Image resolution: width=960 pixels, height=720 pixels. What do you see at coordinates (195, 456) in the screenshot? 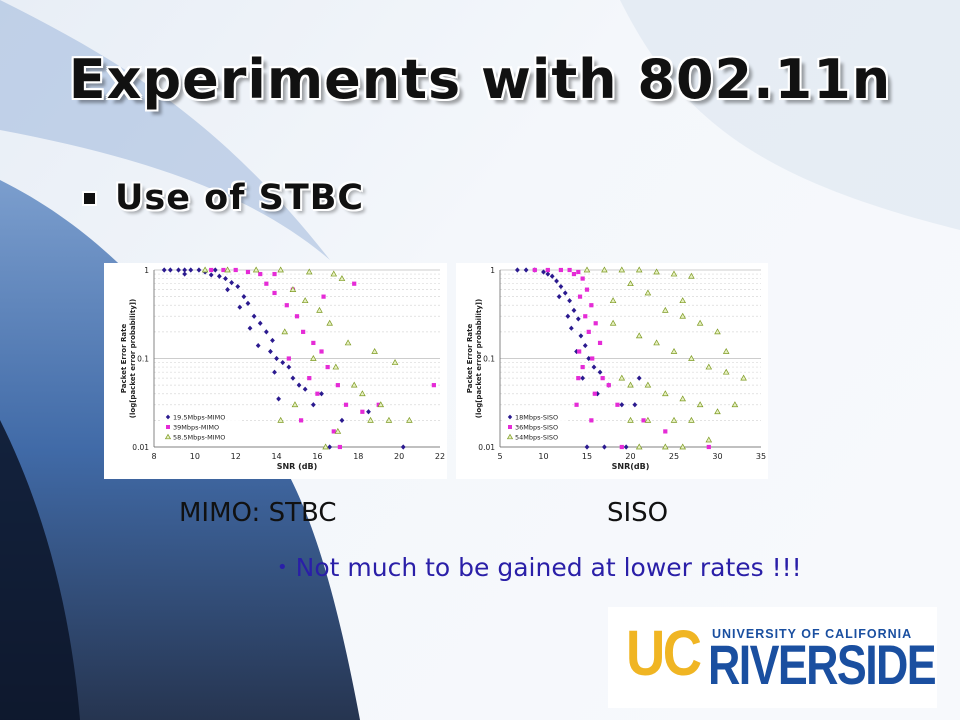
I see `mimo-x-tick-label: 10` at bounding box center [195, 456].